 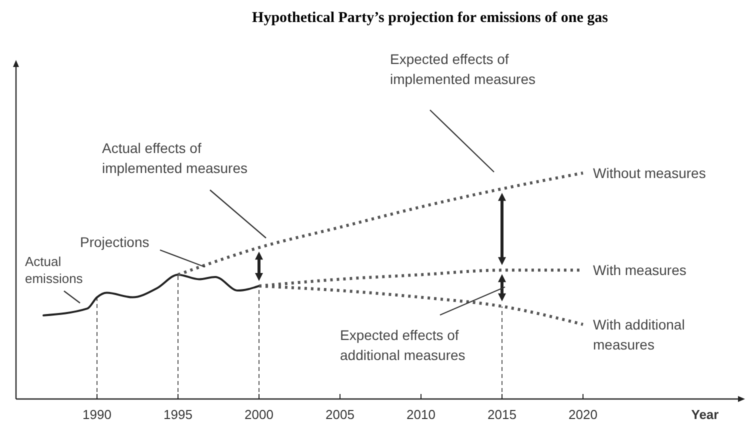 I want to click on series-label: With additional measures, so click(x=639, y=334).